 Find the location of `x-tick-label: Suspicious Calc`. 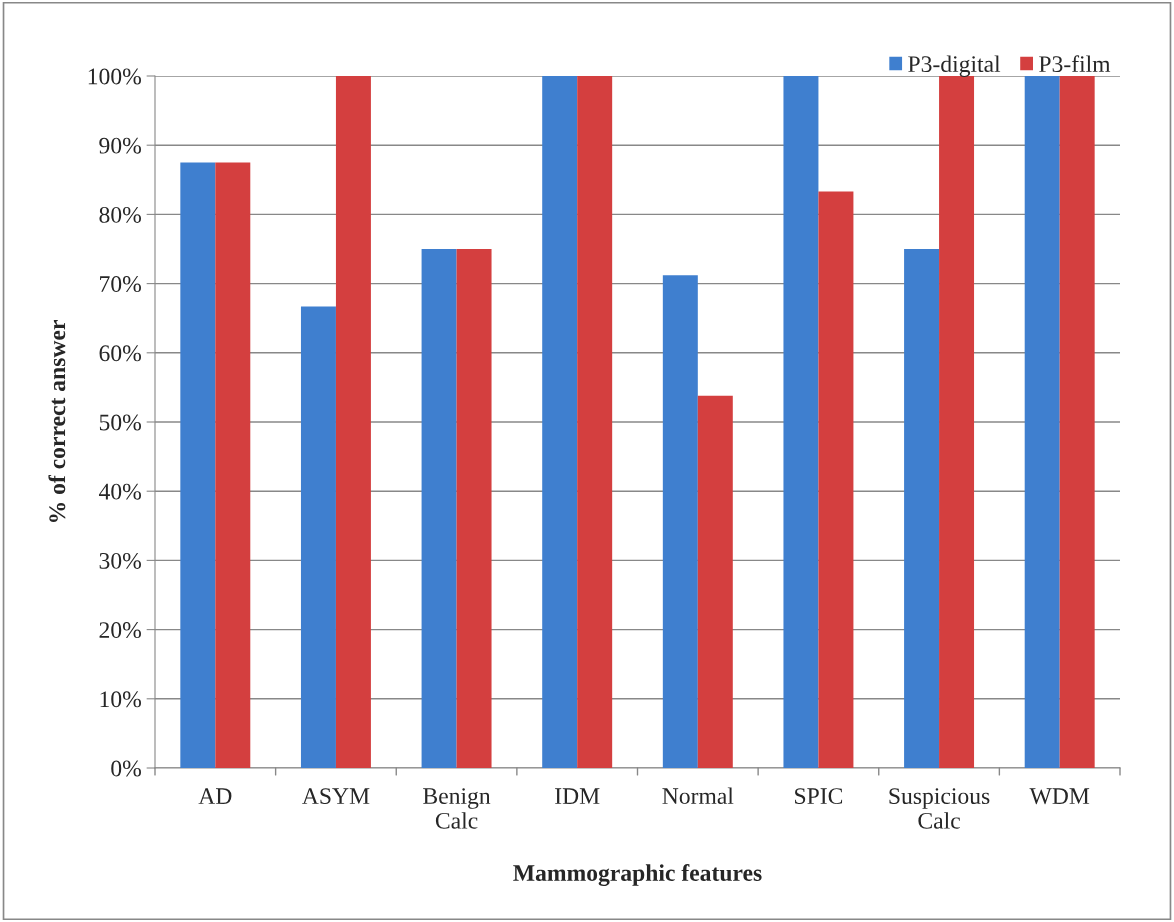

x-tick-label: Suspicious Calc is located at coordinates (939, 808).